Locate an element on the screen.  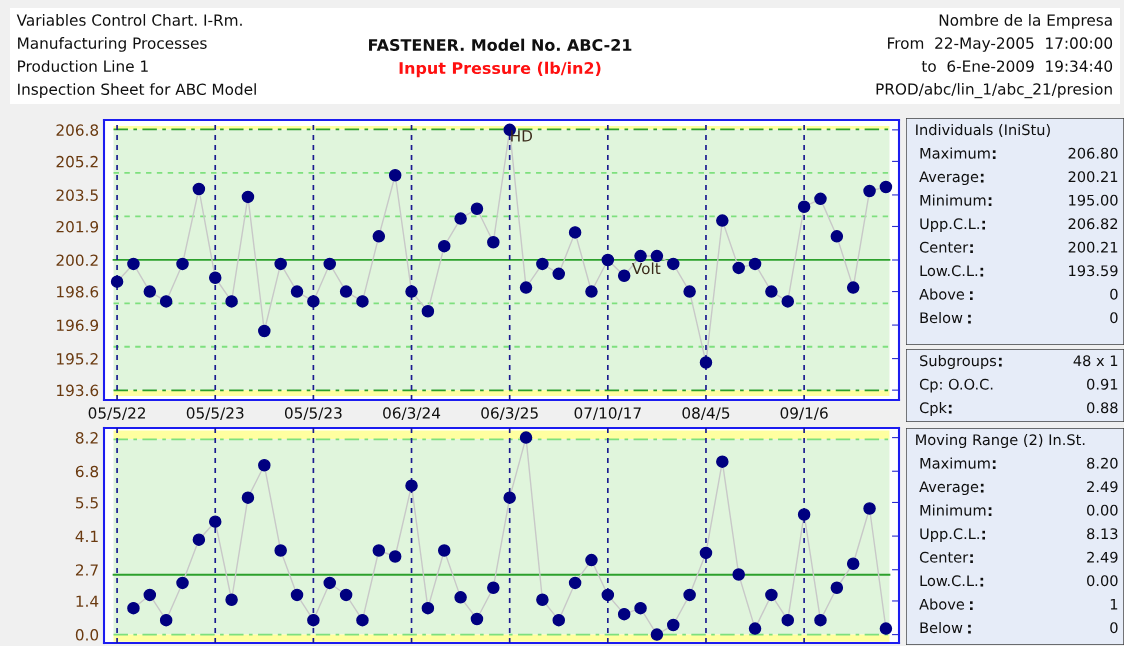
y-tick-label: 6.8 is located at coordinates (87, 471).